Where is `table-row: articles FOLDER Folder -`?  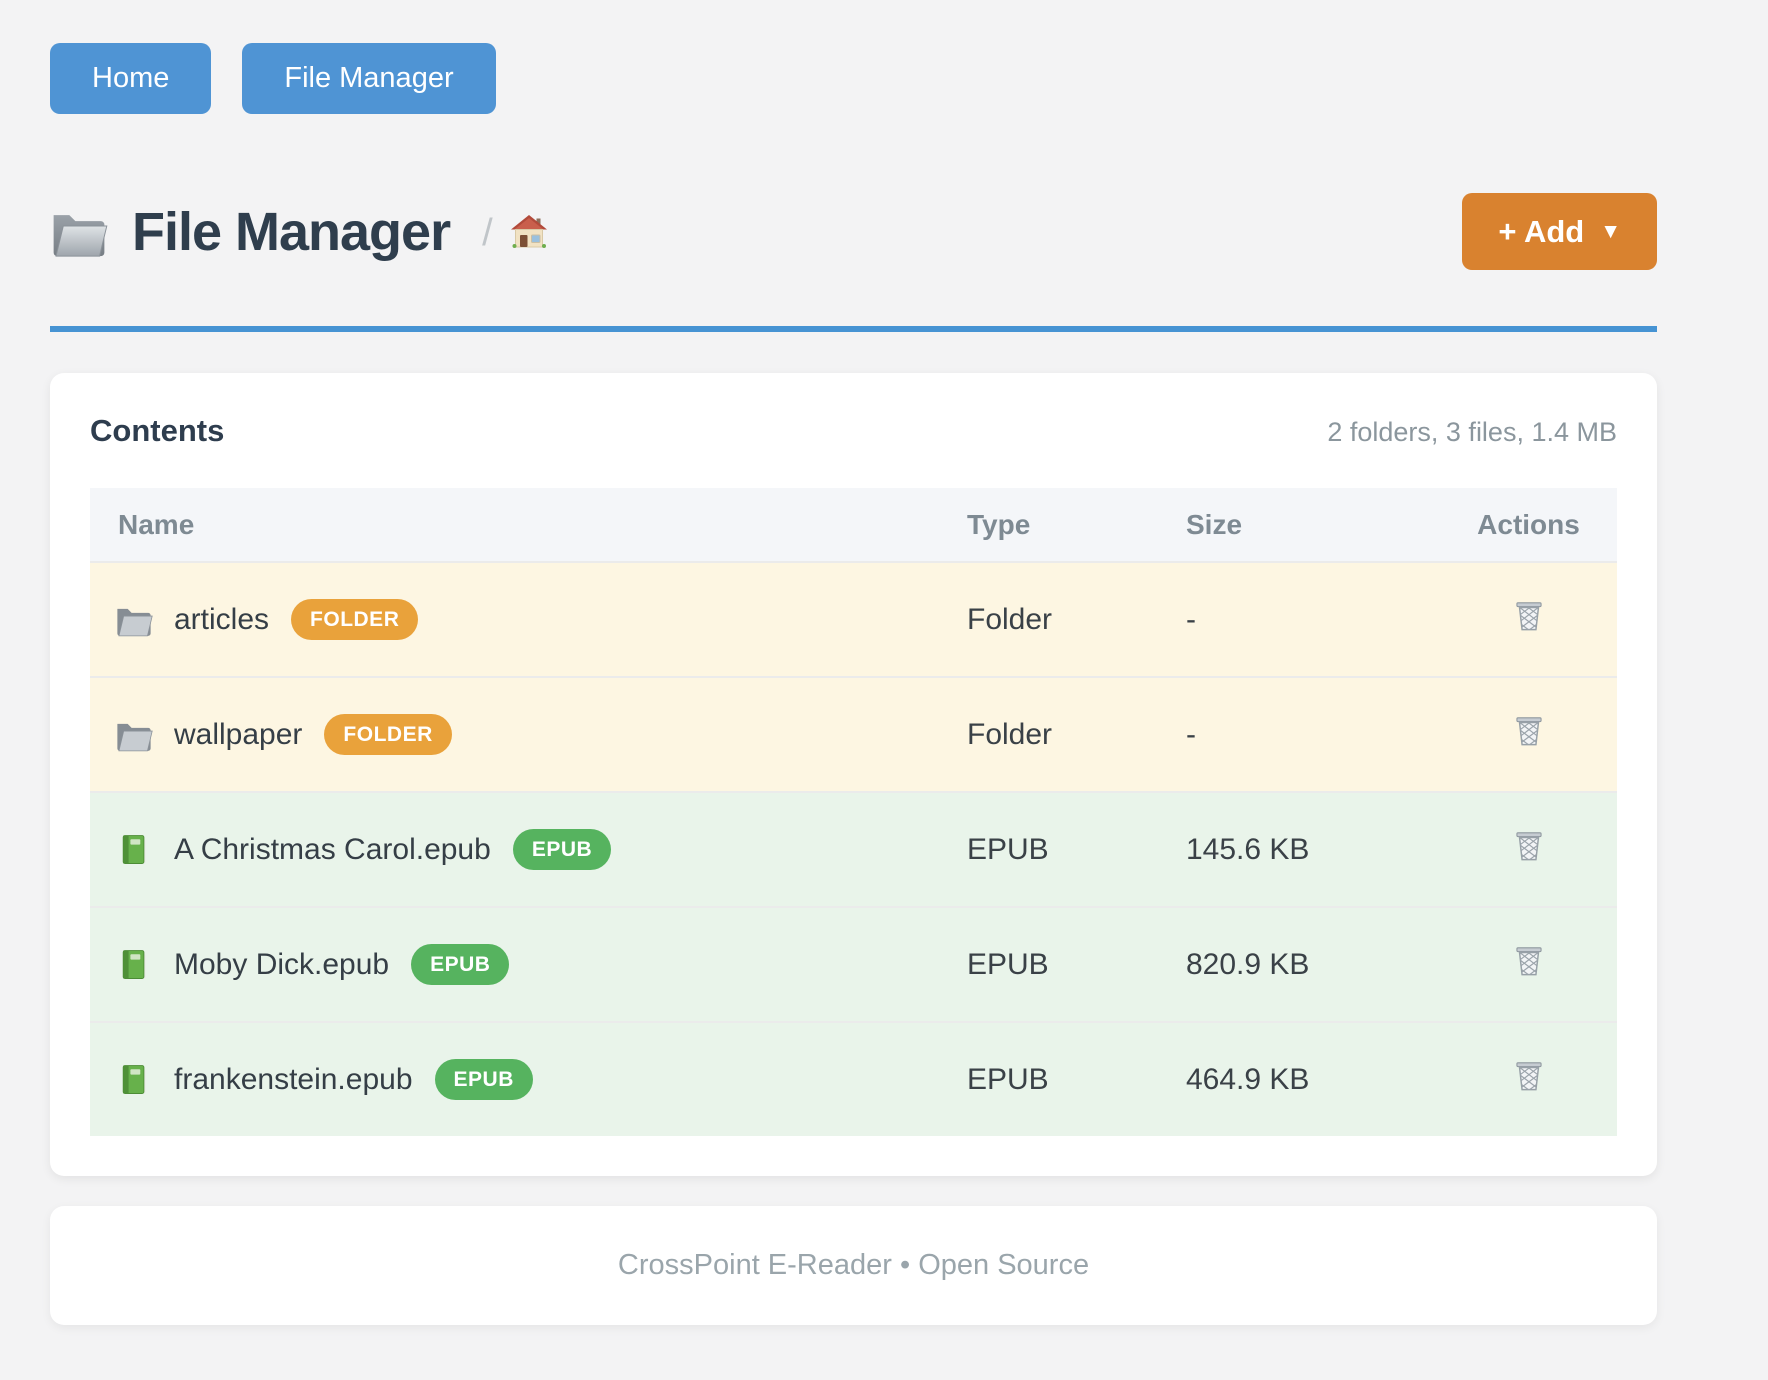 table-row: articles FOLDER Folder - is located at coordinates (853, 618).